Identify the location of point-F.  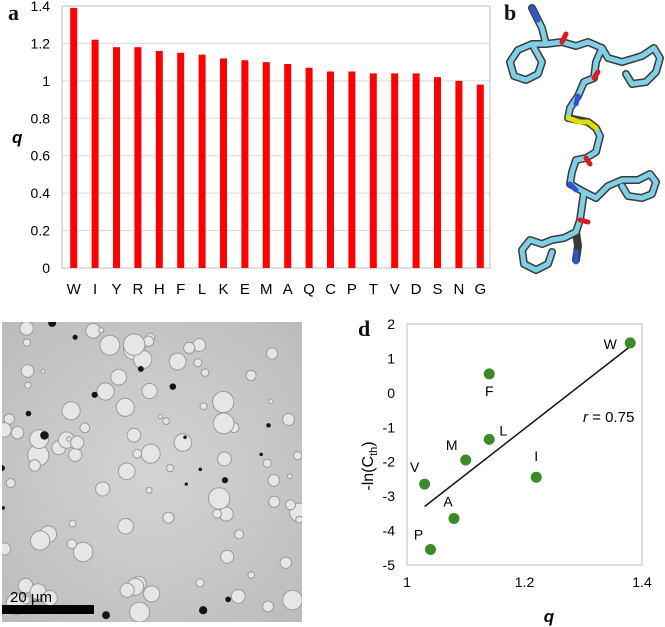
(489, 374).